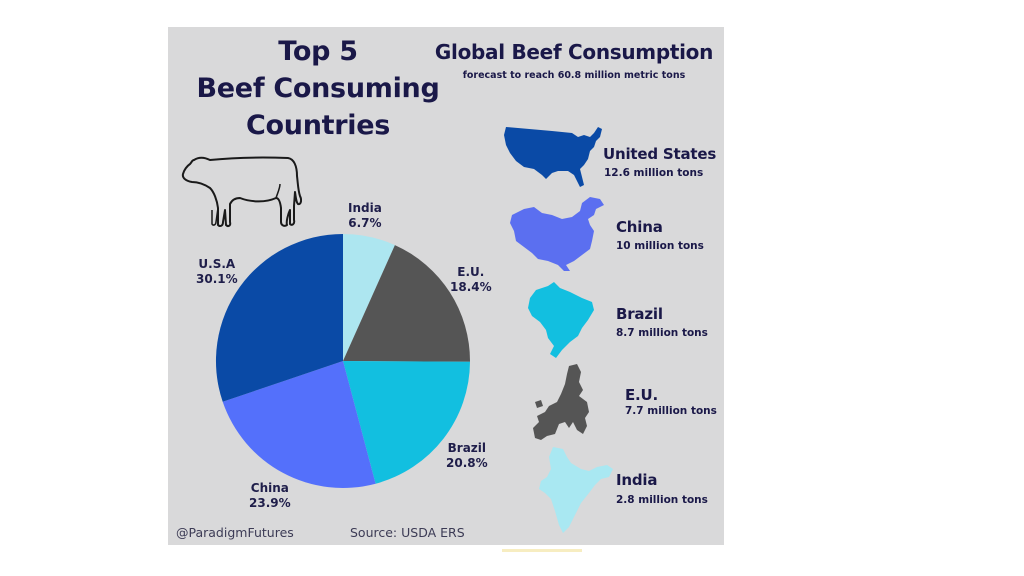 The height and width of the screenshot is (576, 1024). Describe the element at coordinates (235, 532) in the screenshot. I see `handle-credit: @ParadigmFutures` at that location.